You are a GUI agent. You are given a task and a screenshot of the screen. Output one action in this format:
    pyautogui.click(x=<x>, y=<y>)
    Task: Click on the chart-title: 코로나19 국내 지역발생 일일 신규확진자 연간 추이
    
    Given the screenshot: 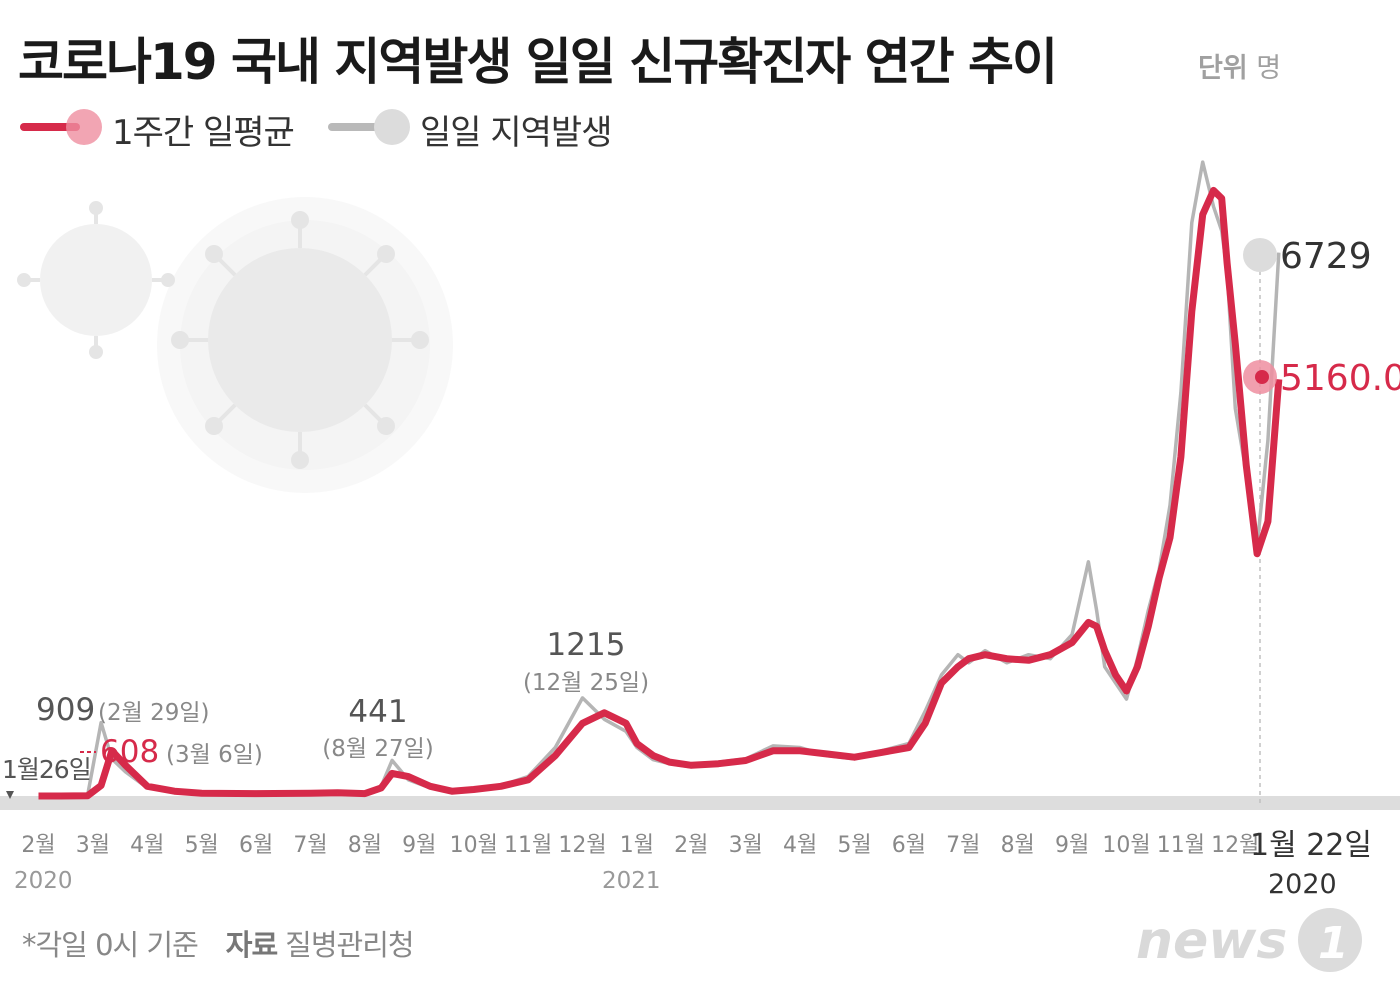 What is the action you would take?
    pyautogui.click(x=538, y=62)
    